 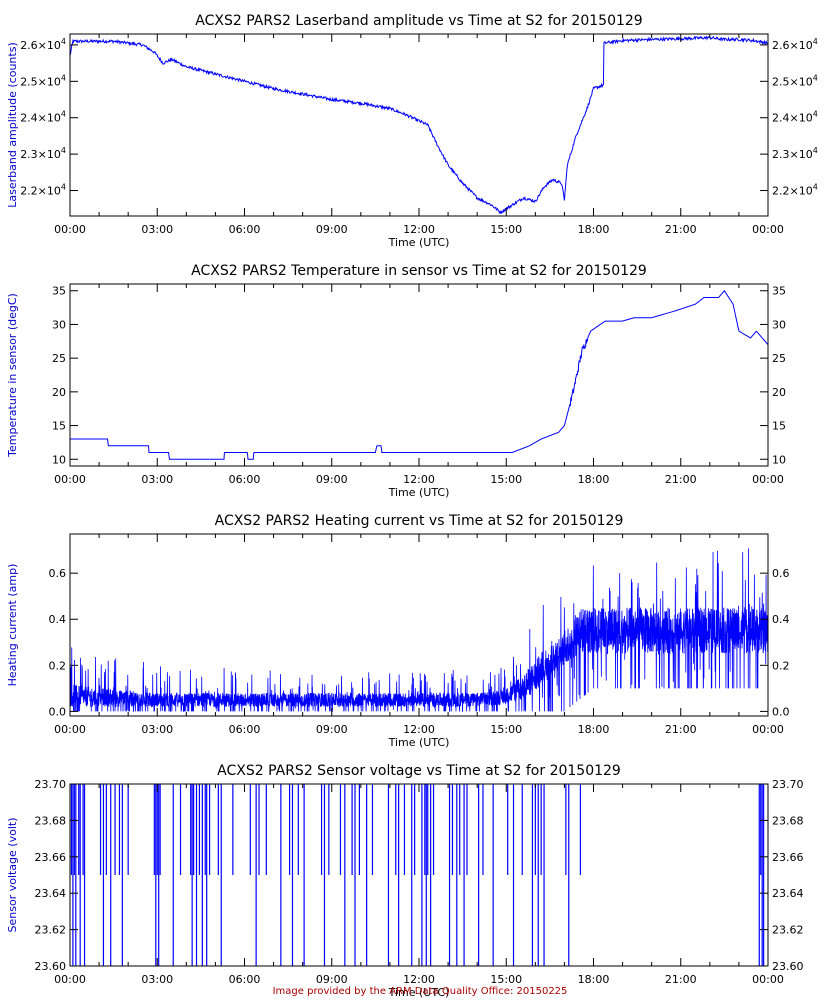 What do you see at coordinates (788, 930) in the screenshot?
I see `y-tick-label-right: 23.62` at bounding box center [788, 930].